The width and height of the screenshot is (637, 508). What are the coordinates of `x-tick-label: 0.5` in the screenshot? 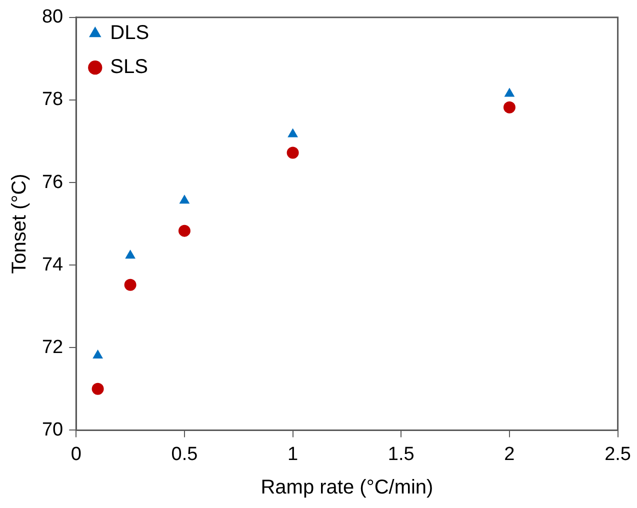 It's located at (184, 454).